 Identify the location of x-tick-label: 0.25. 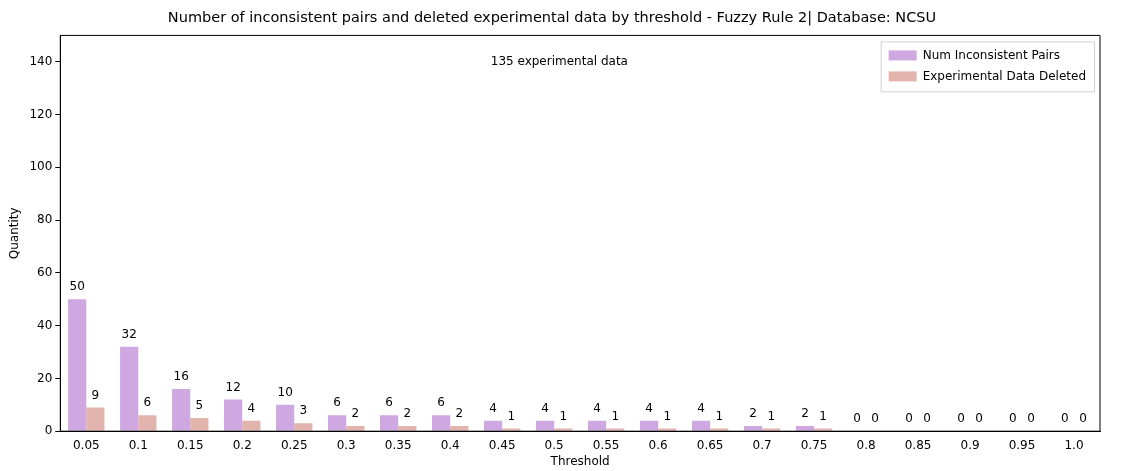
(294, 444).